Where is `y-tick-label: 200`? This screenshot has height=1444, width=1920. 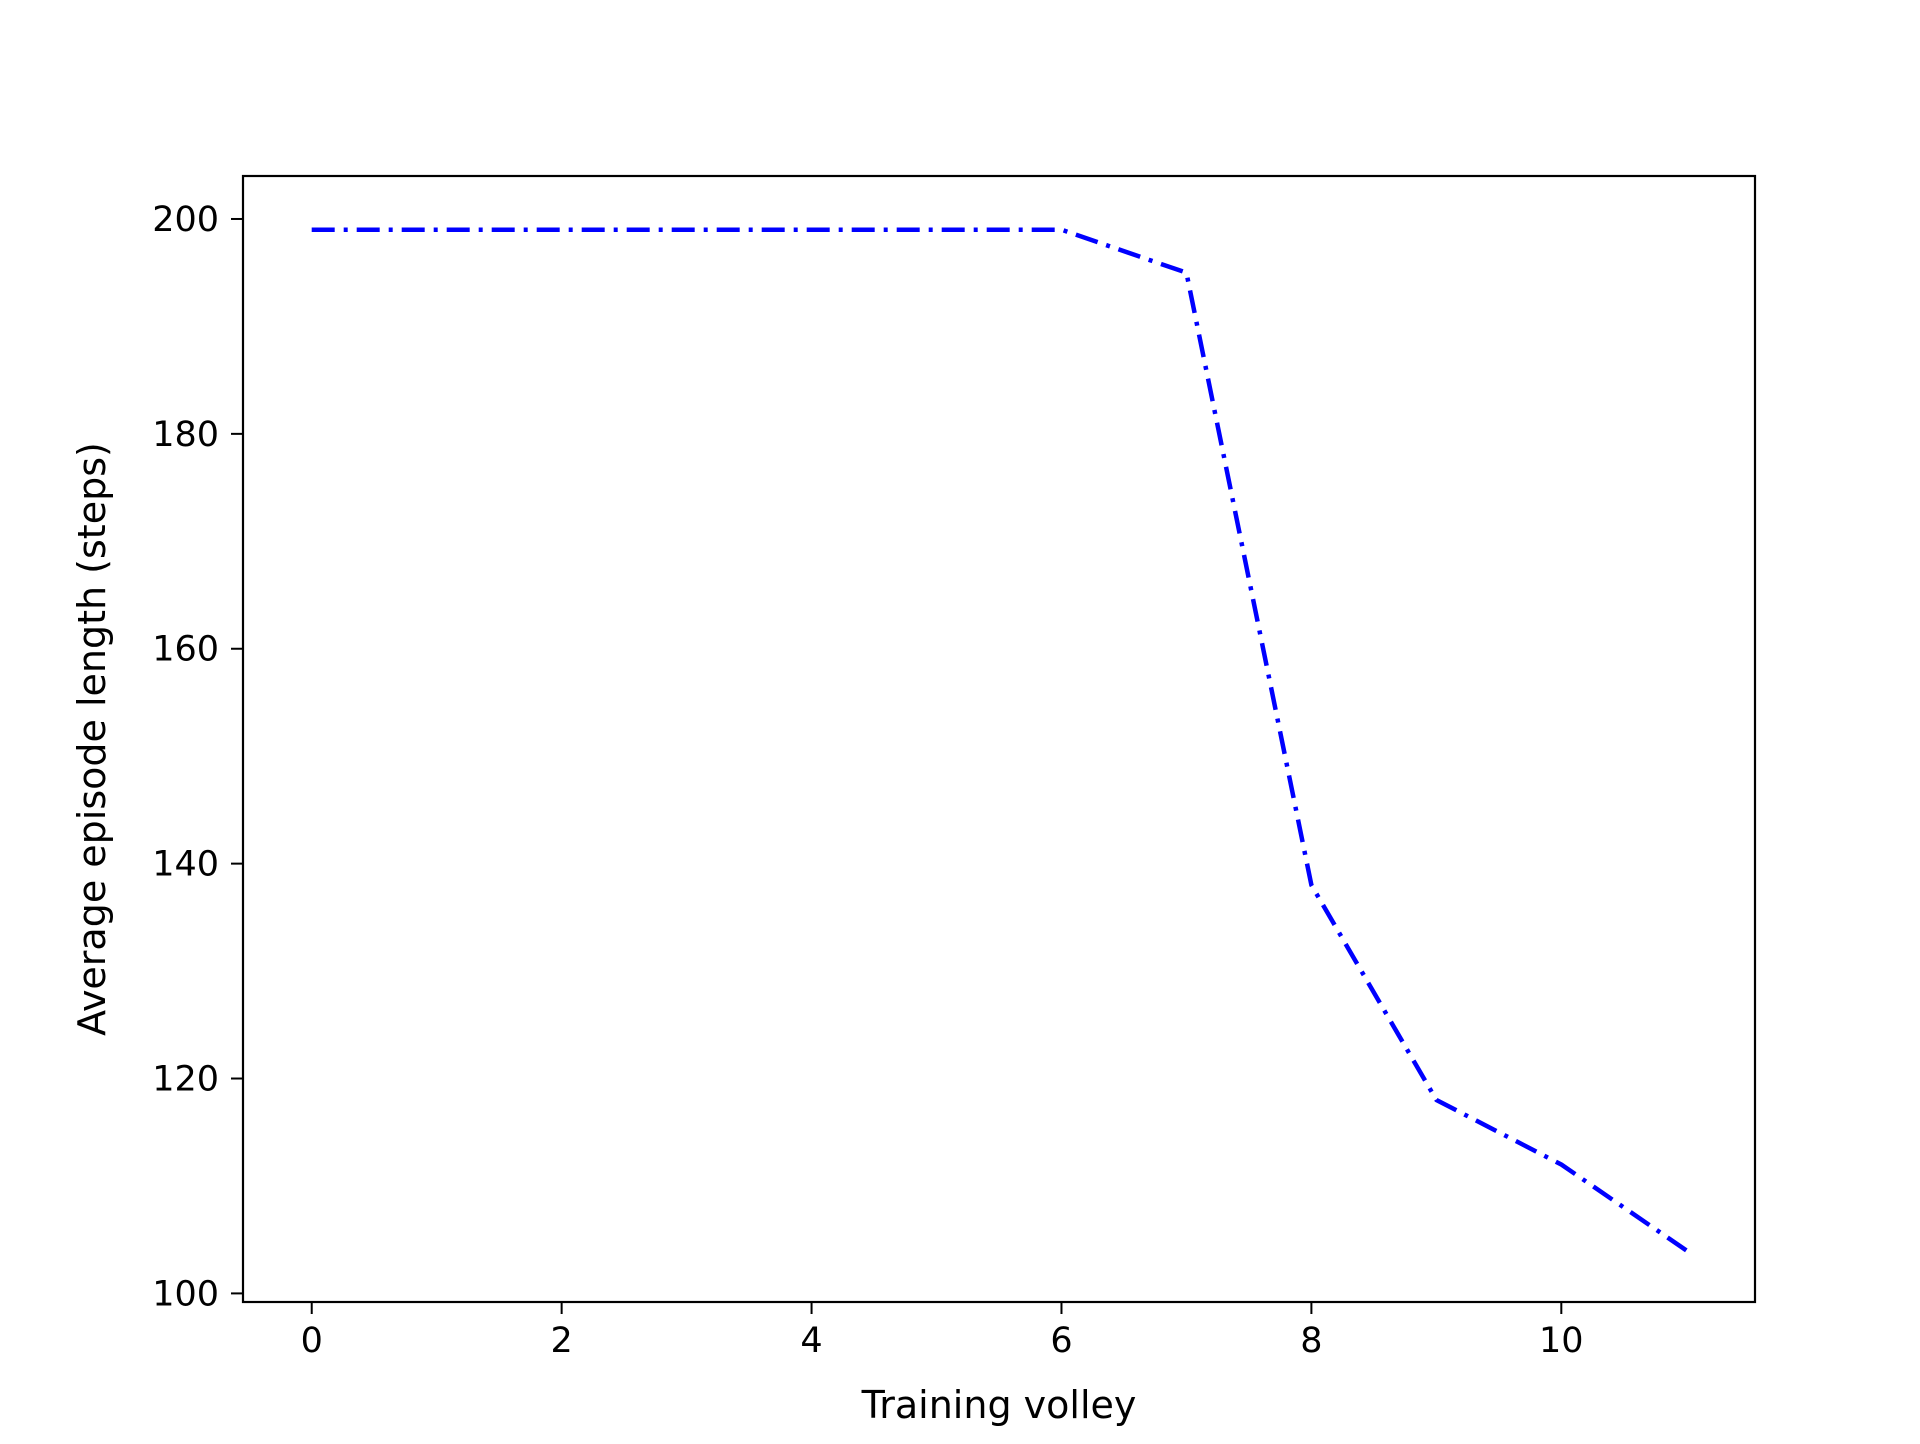 y-tick-label: 200 is located at coordinates (185, 220).